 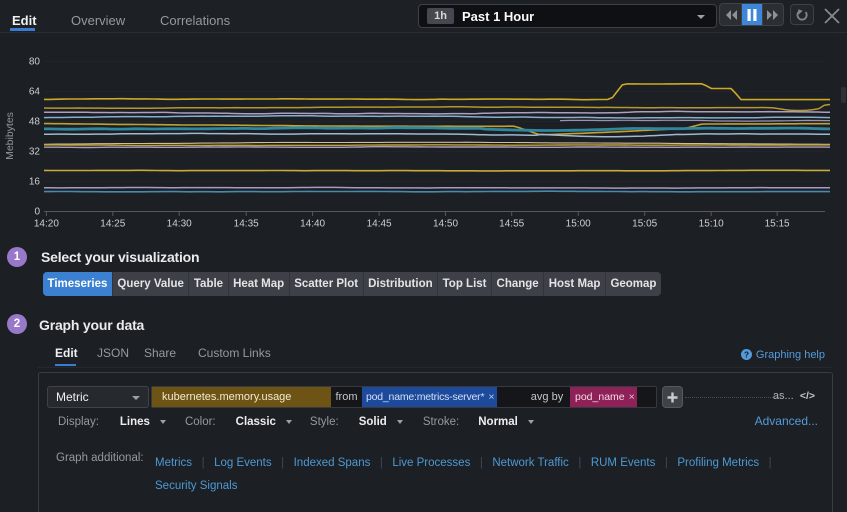 I want to click on svg-text: 14:20, so click(x=46, y=224).